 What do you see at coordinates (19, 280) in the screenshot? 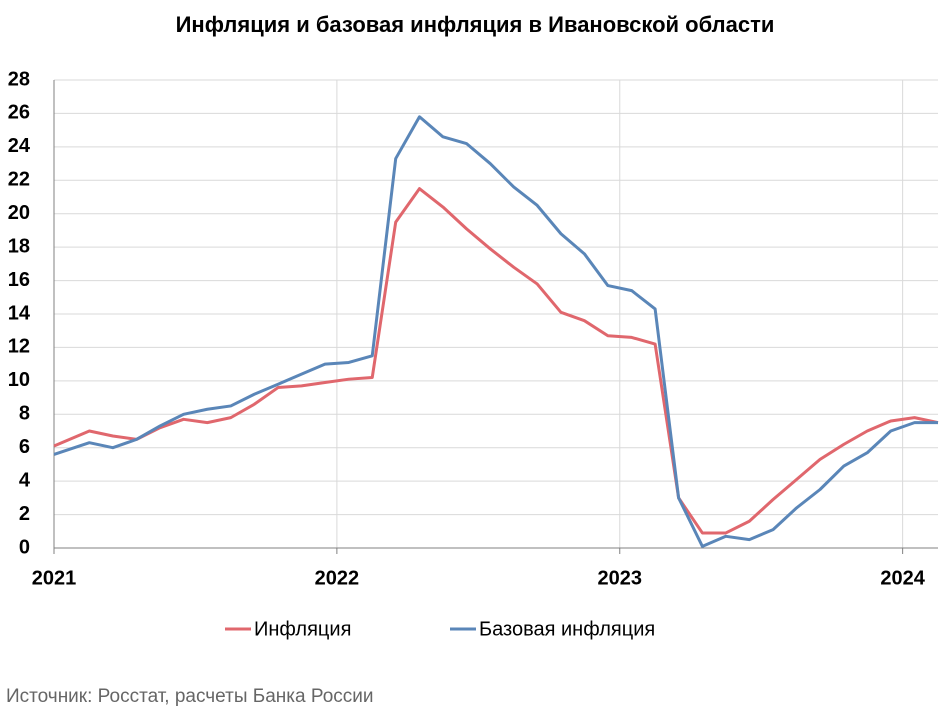
I see `y-tick-label: 16` at bounding box center [19, 280].